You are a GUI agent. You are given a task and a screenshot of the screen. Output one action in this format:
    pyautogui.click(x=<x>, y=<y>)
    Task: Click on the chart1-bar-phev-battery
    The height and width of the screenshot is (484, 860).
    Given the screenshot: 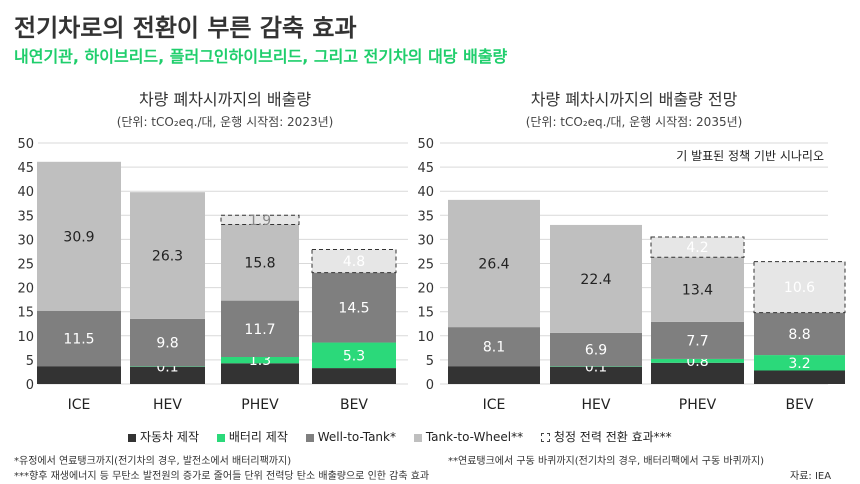 What is the action you would take?
    pyautogui.click(x=260, y=360)
    